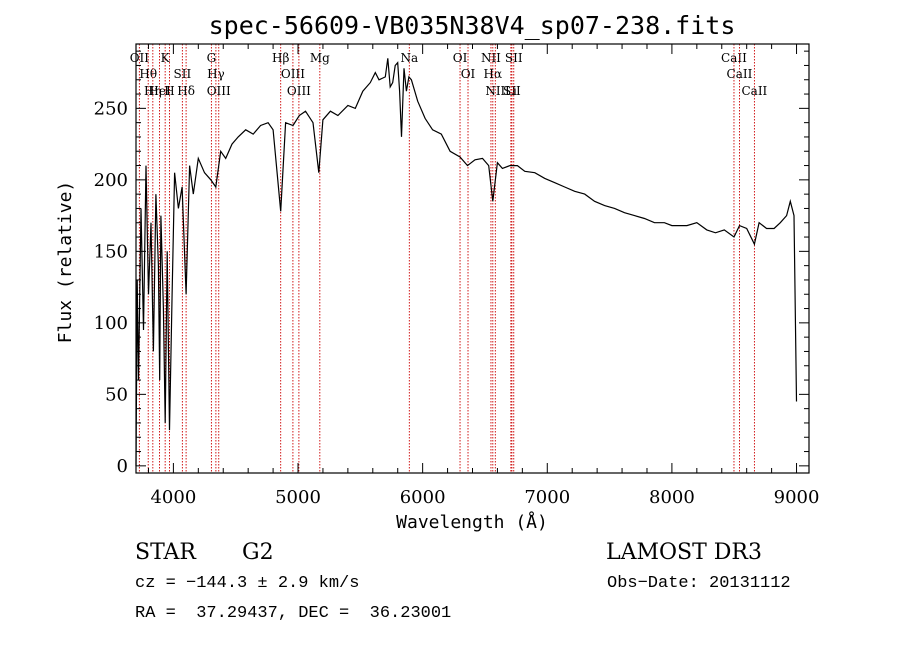 The image size is (900, 649). I want to click on chart-title: spec-56609-VB035N38V4_sp07-238.fits, so click(472, 25).